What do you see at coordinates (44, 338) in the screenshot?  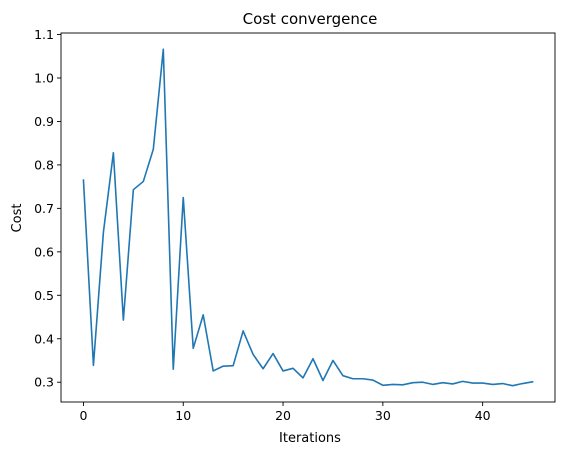 I see `y-tick-label: 0.4` at bounding box center [44, 338].